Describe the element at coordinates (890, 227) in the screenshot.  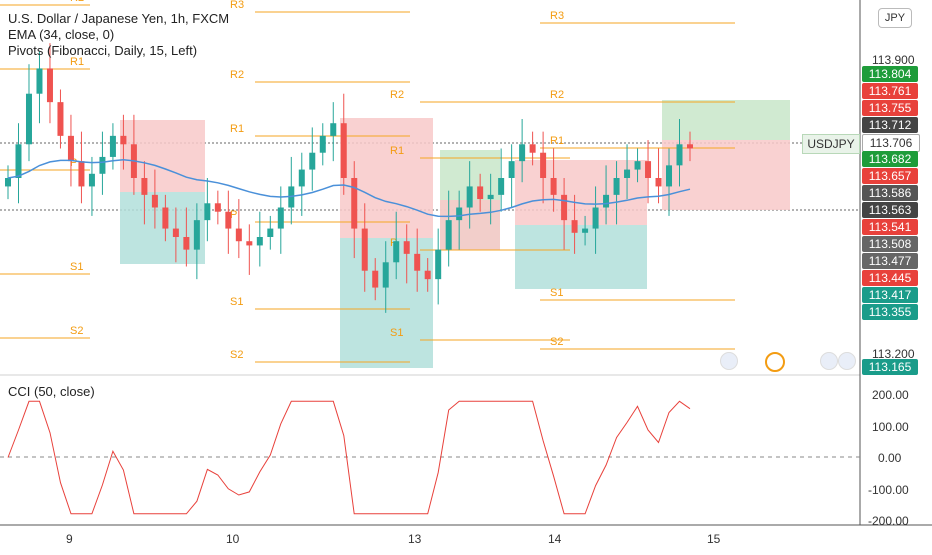
I see `price-label: 113.541` at that location.